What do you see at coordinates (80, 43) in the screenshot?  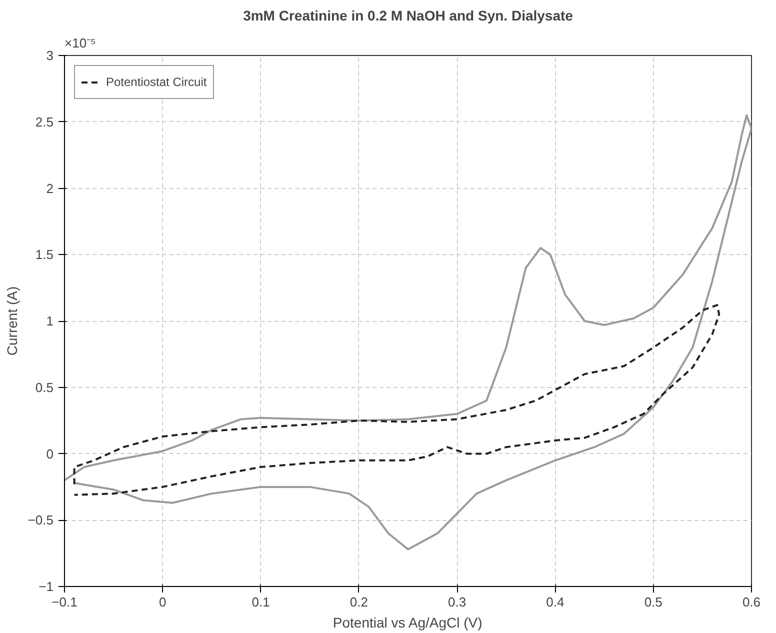 I see `text: ×10⁻⁵` at bounding box center [80, 43].